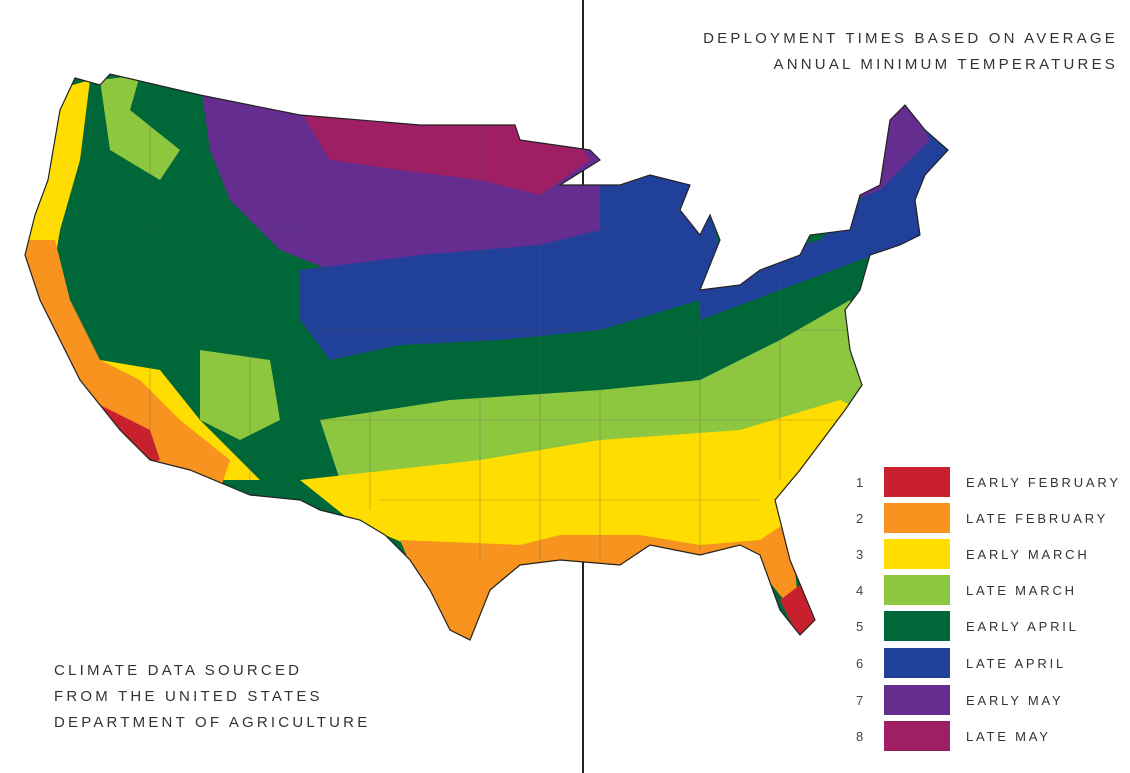  I want to click on legend-item: 5 EARLY APRIL, so click(967, 626).